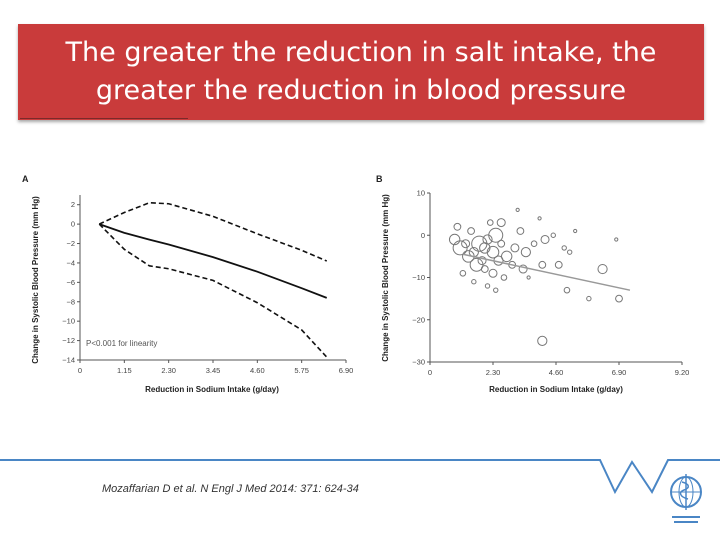 Image resolution: width=720 pixels, height=540 pixels. What do you see at coordinates (556, 372) in the screenshot?
I see `chart-b-x-tick-label: 4.60` at bounding box center [556, 372].